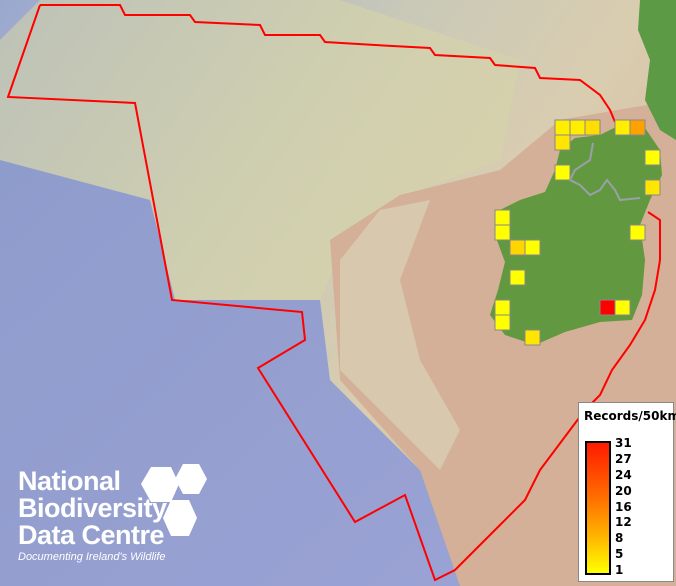 The image size is (676, 586). I want to click on legend-tick: 1, so click(619, 570).